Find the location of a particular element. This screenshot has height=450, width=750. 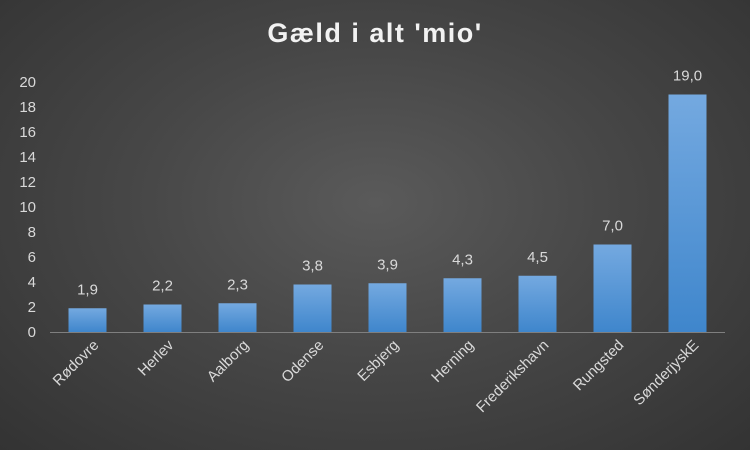

data-label: 7,0 is located at coordinates (612, 226).